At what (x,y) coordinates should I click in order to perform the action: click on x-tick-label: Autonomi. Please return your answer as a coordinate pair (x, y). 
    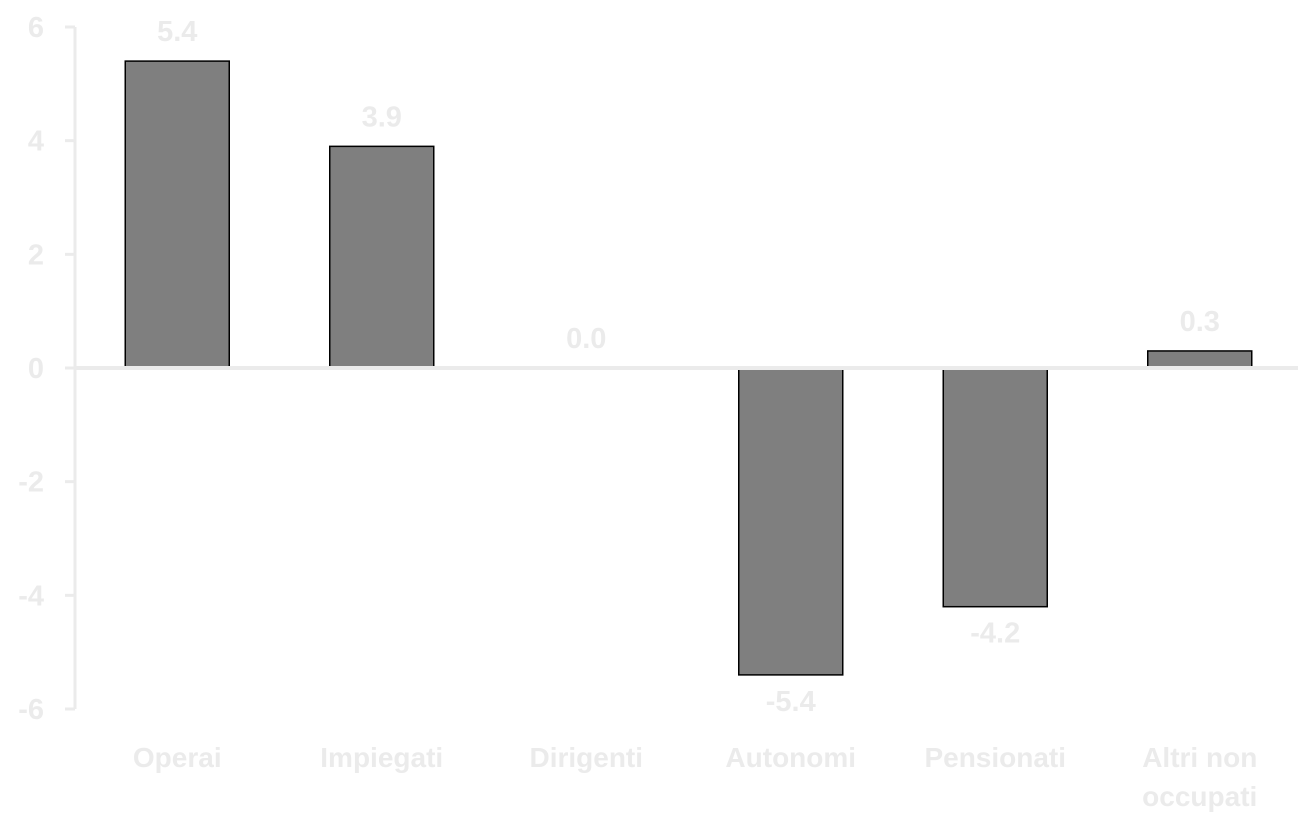
    Looking at the image, I should click on (790, 757).